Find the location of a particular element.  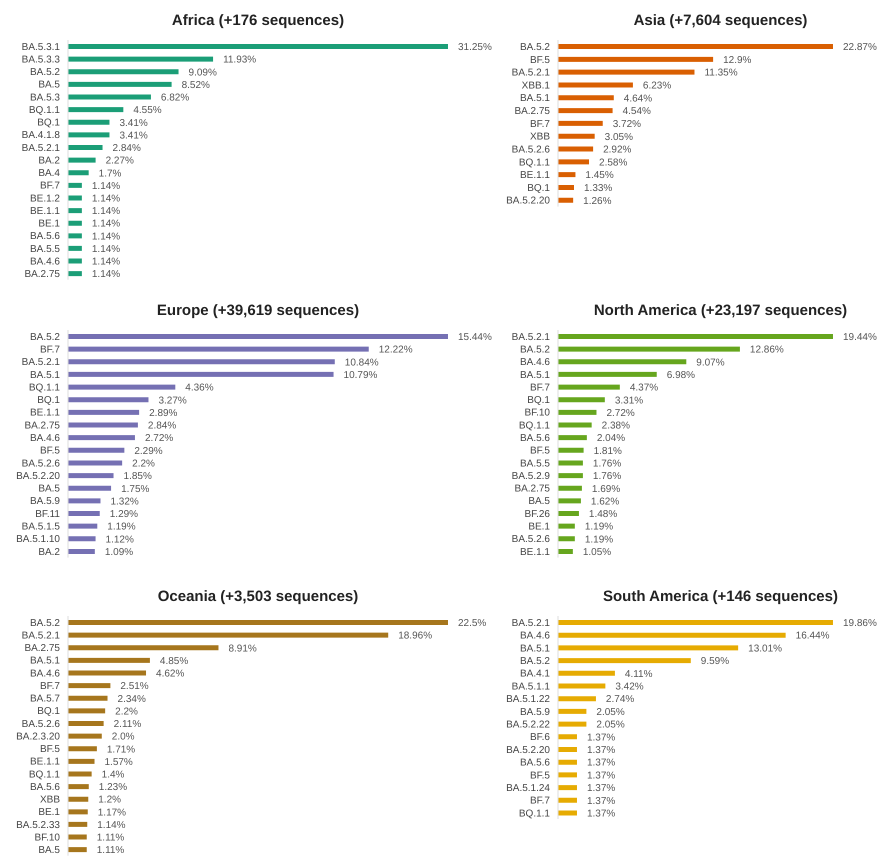

data-label: 2.72% is located at coordinates (620, 413).